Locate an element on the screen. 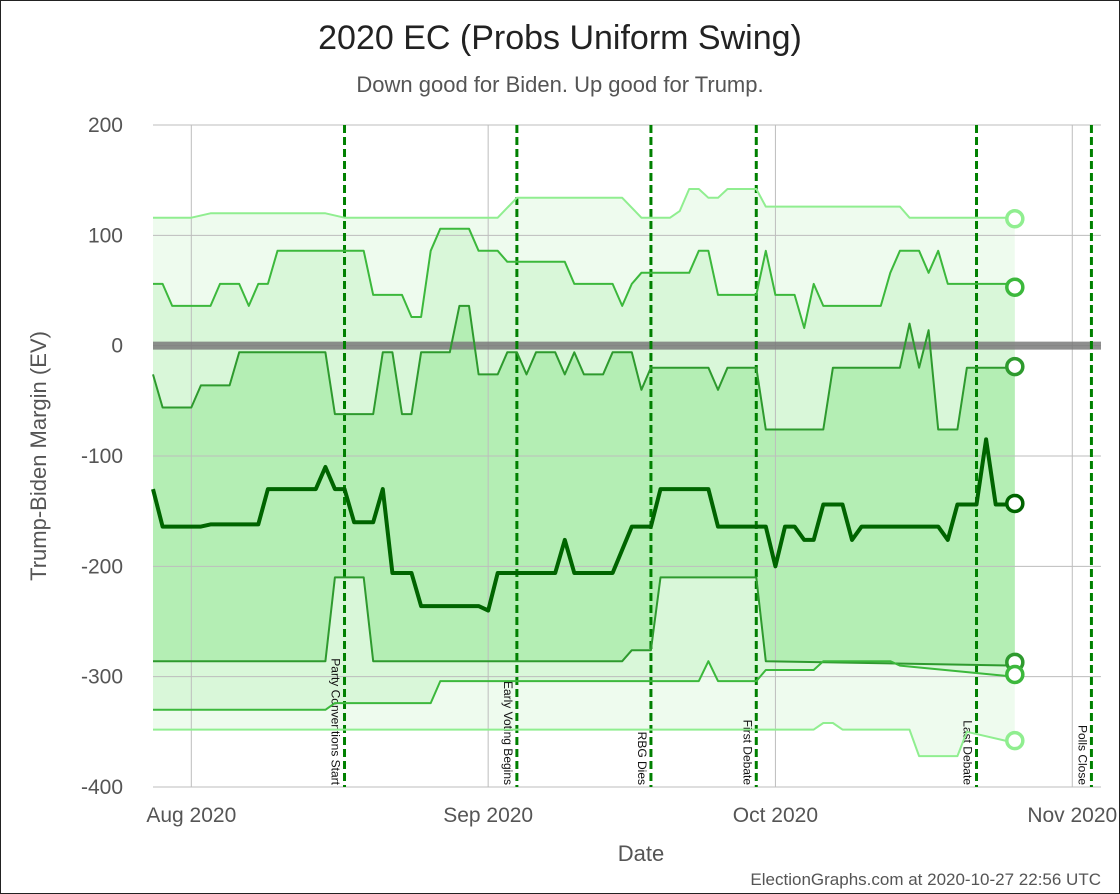 The image size is (1120, 894). x-tick-label: Sep 2020 is located at coordinates (488, 815).